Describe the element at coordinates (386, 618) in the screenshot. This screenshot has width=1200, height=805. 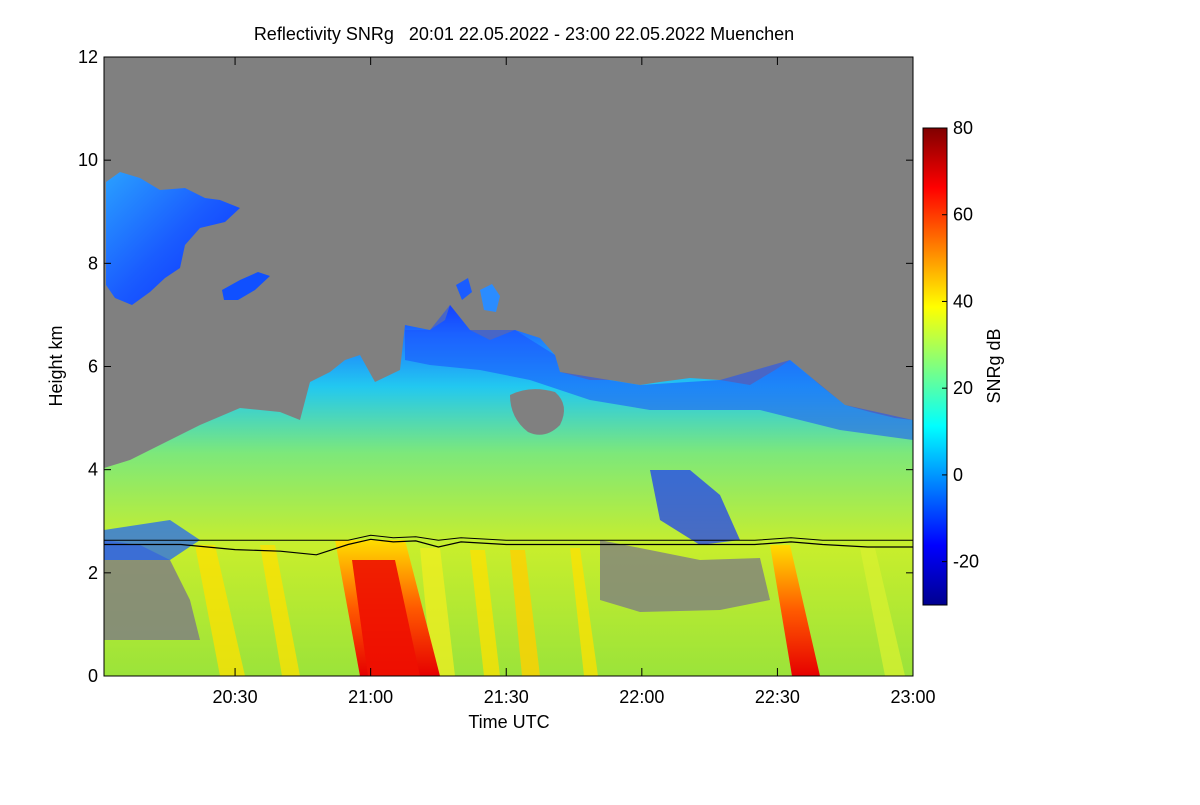
I see `heavy-precip-1-core` at that location.